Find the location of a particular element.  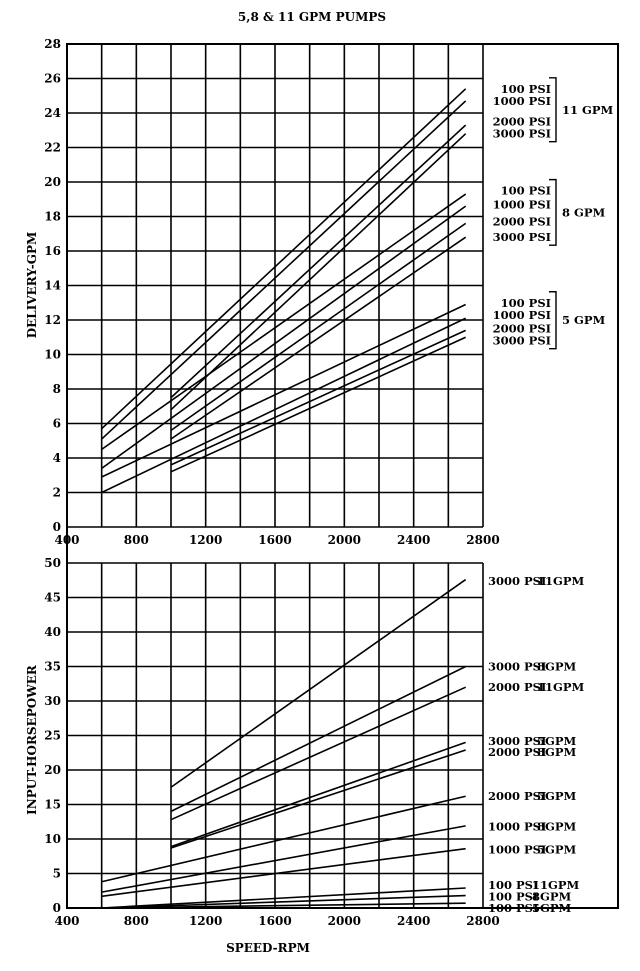

delivery-y-tick-label: 14 is located at coordinates (52, 286).